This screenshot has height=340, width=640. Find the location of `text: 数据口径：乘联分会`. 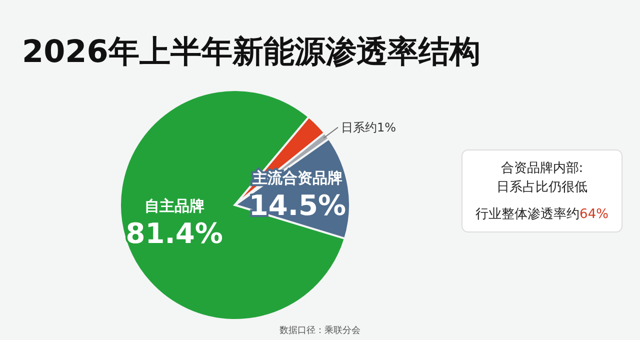

text: 数据口径：乘联分会 is located at coordinates (320, 330).